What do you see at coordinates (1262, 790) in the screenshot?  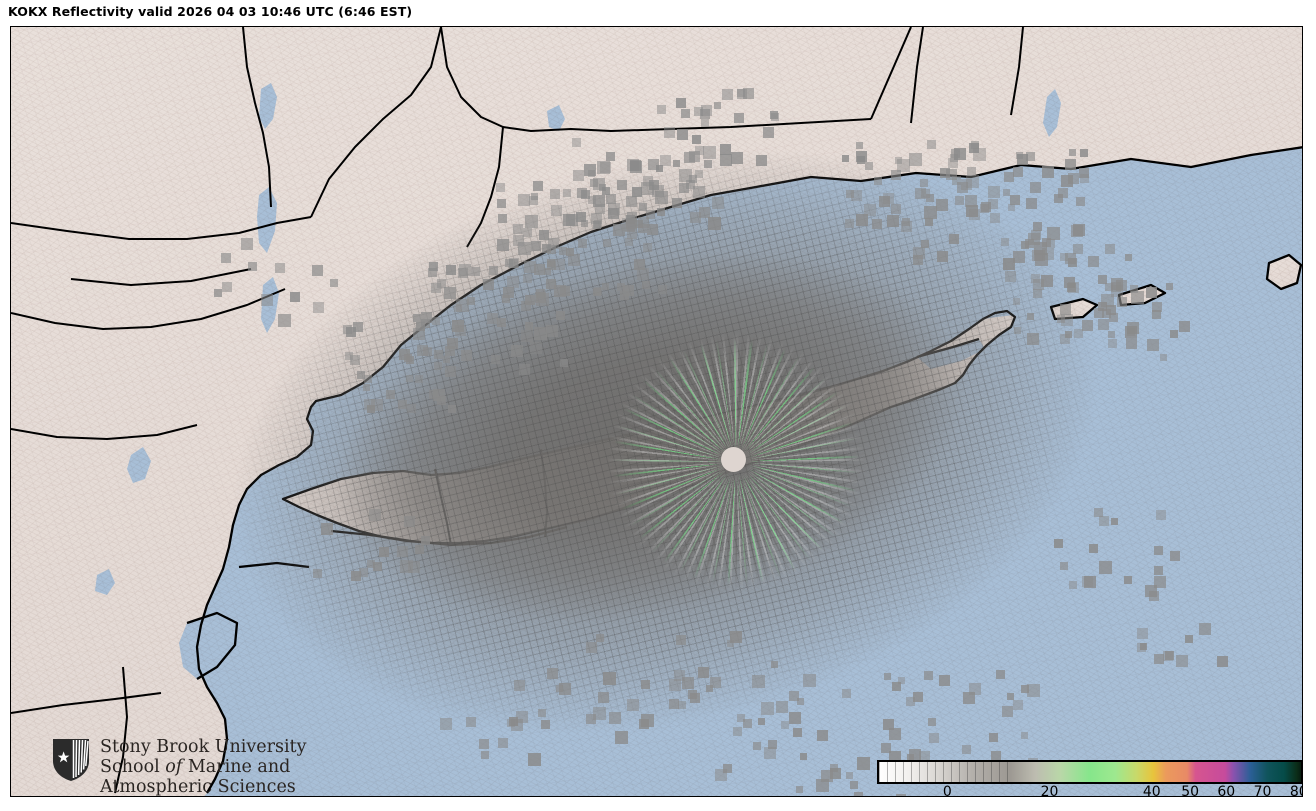 I see `colorbar-tick-70: 70` at bounding box center [1262, 790].